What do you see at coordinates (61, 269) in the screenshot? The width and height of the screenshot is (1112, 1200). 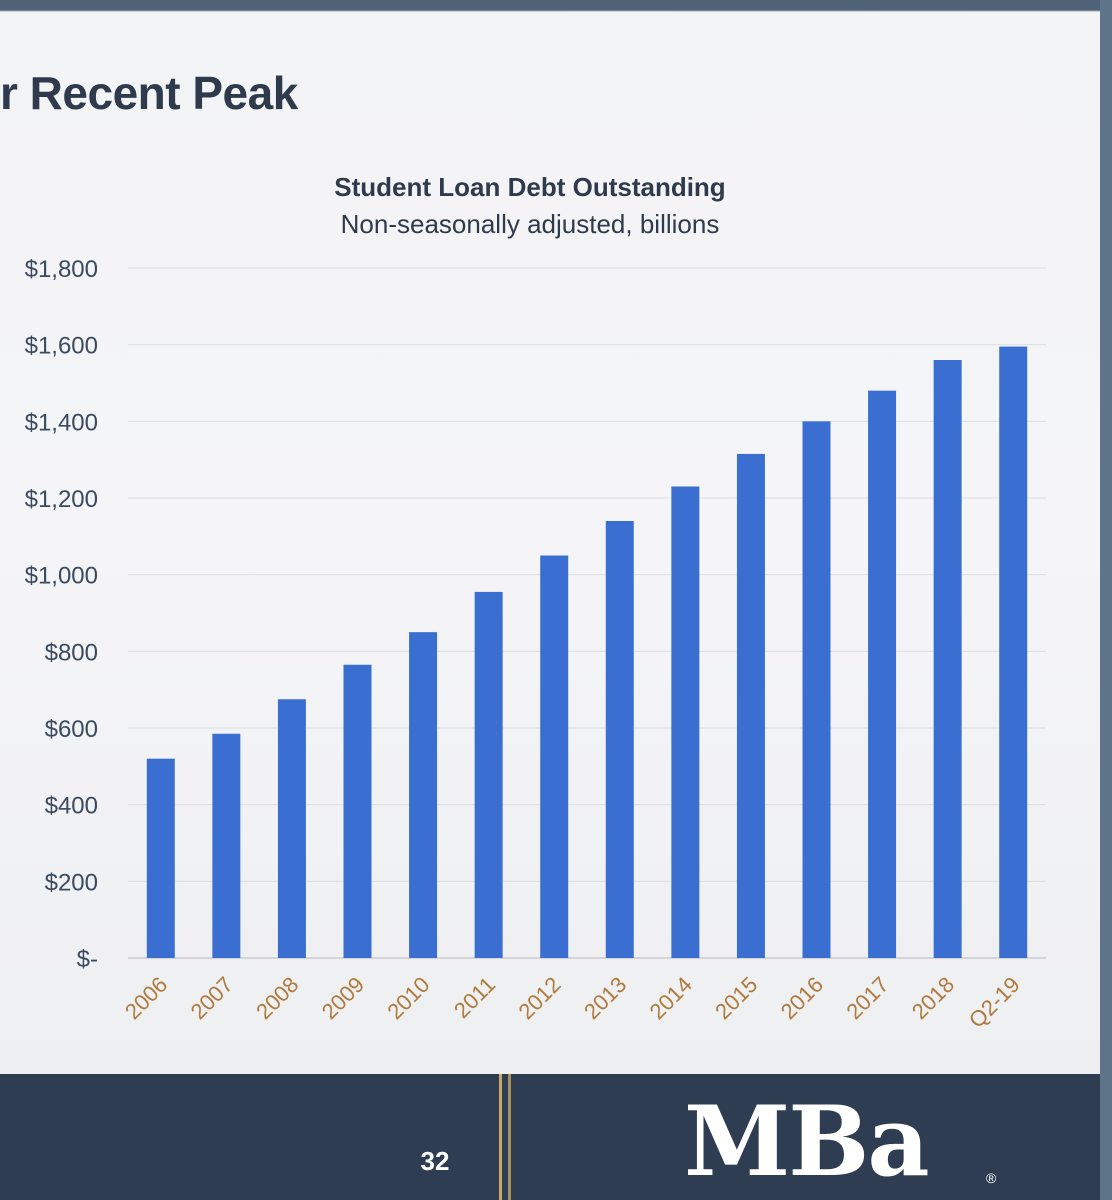 I see `y-tick-label: $1,800` at bounding box center [61, 269].